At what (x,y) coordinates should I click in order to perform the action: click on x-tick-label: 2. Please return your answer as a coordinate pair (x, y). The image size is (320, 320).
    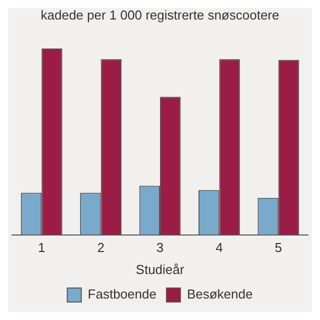
    Looking at the image, I should click on (100, 248).